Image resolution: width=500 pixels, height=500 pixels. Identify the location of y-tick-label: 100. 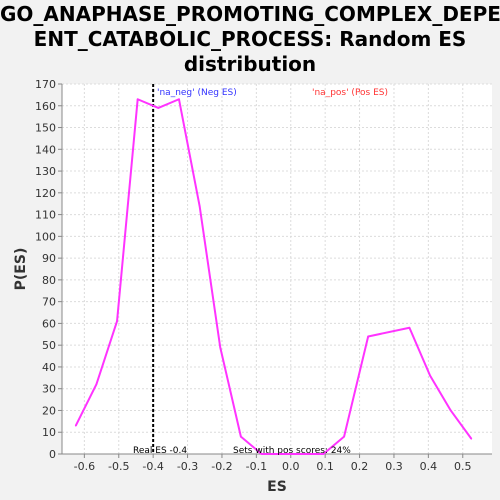
(45, 236).